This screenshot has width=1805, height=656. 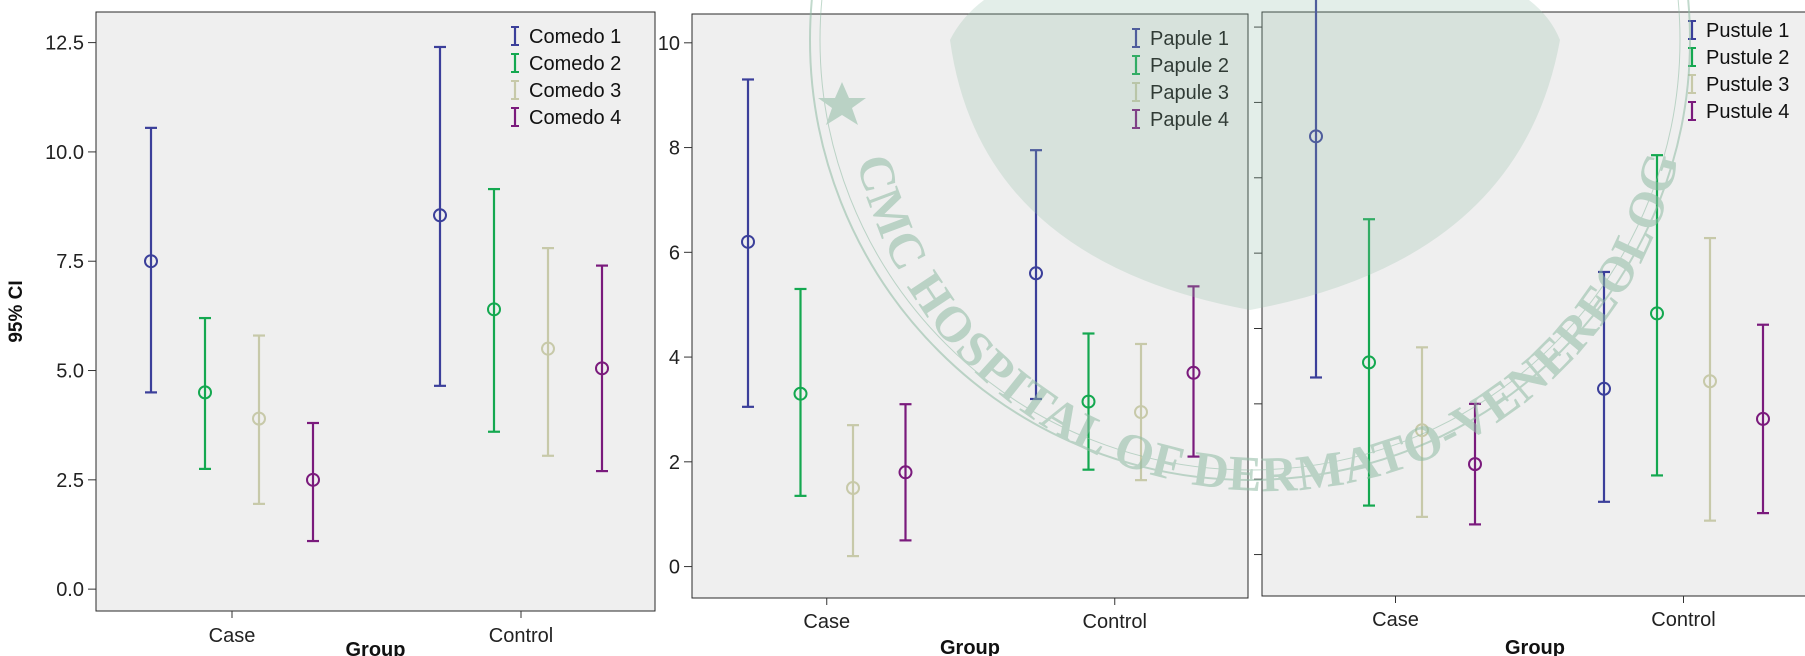 I want to click on legend-item: Papule 4, so click(x=1180, y=120).